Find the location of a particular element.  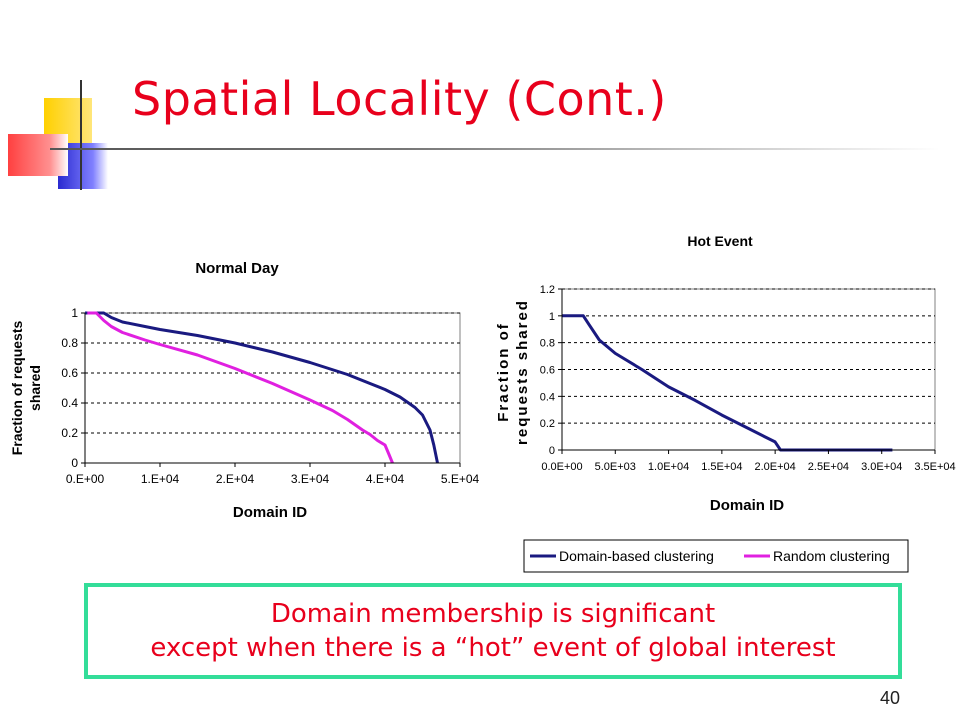

chart-title: Hot Event is located at coordinates (720, 241).